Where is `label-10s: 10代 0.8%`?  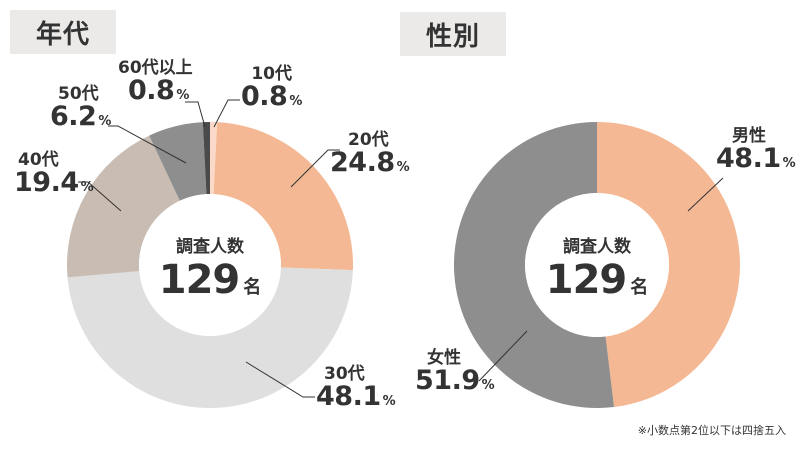
label-10s: 10代 0.8% is located at coordinates (272, 88).